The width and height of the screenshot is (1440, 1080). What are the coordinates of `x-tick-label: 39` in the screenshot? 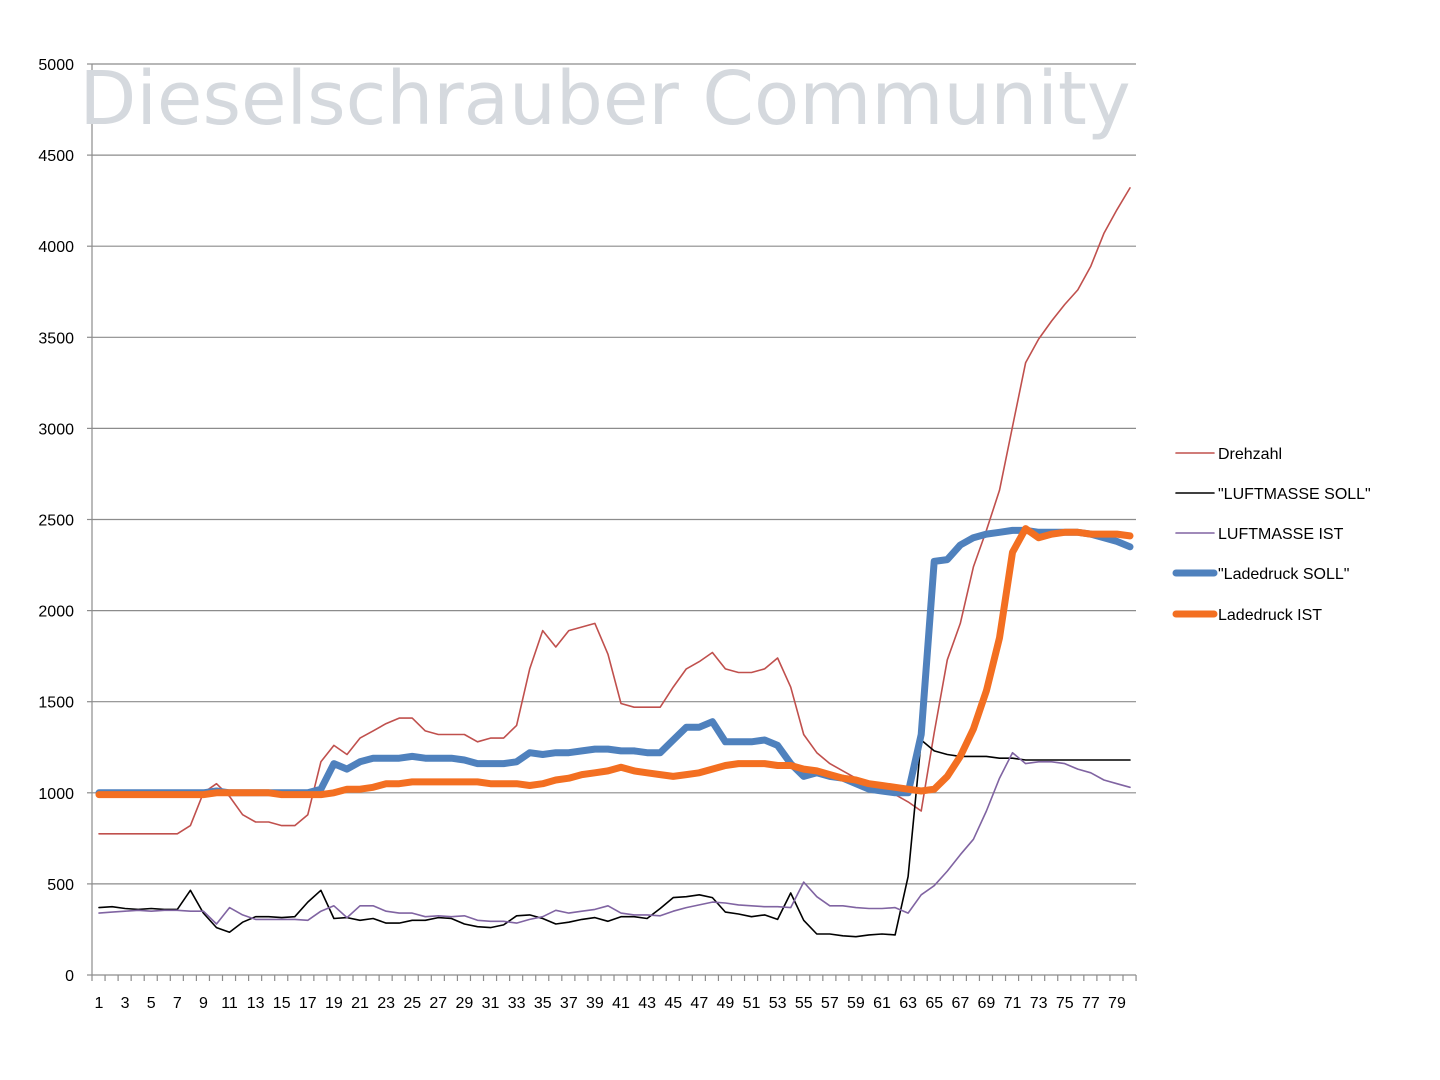 It's located at (595, 1003).